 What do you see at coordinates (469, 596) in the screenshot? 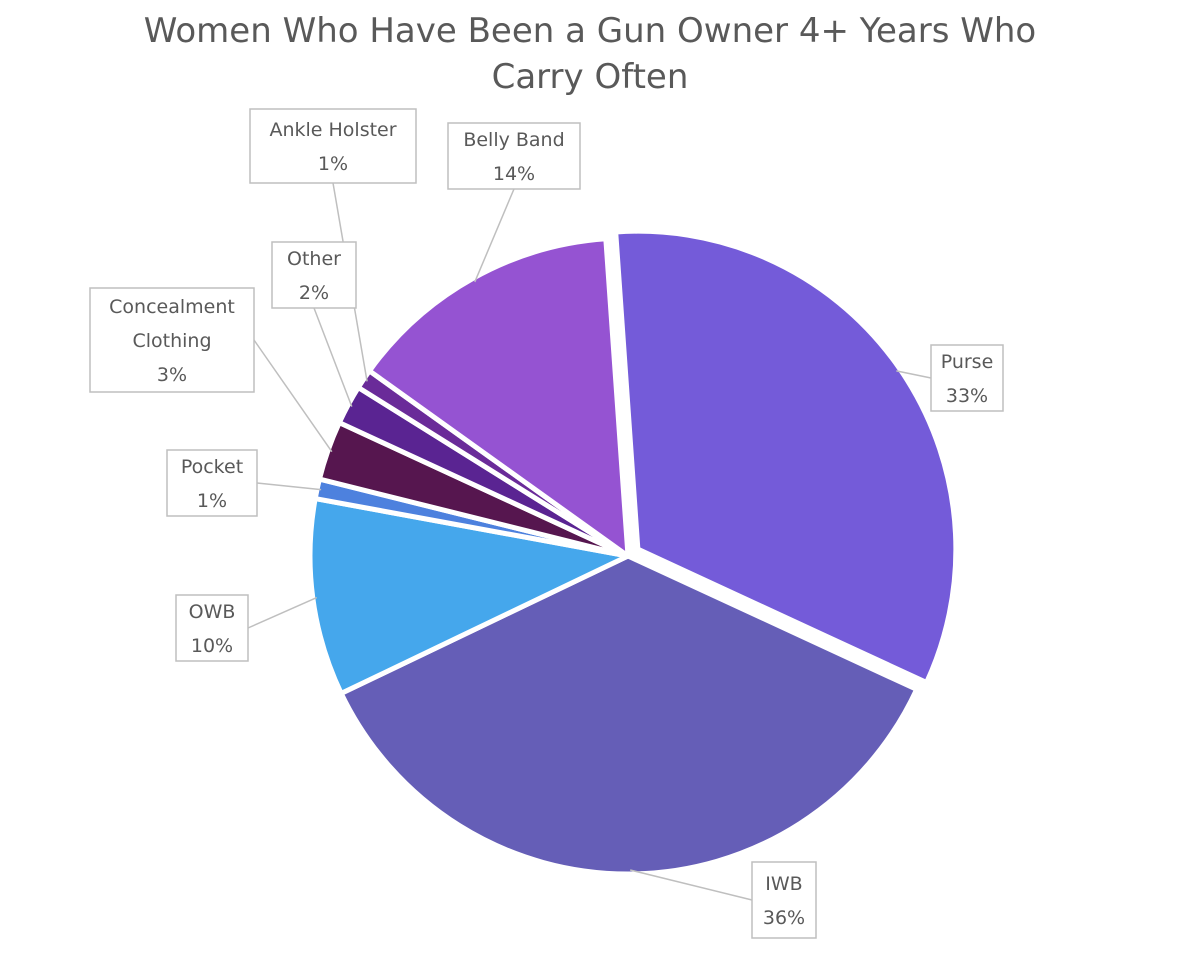
I see `pie-slice-owb` at bounding box center [469, 596].